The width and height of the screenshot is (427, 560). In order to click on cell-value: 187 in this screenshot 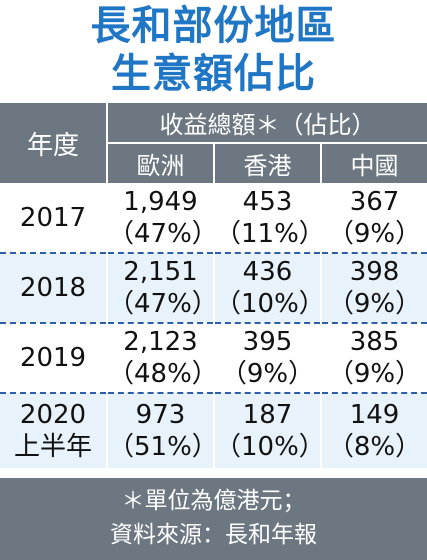, I will do `click(267, 415)`.